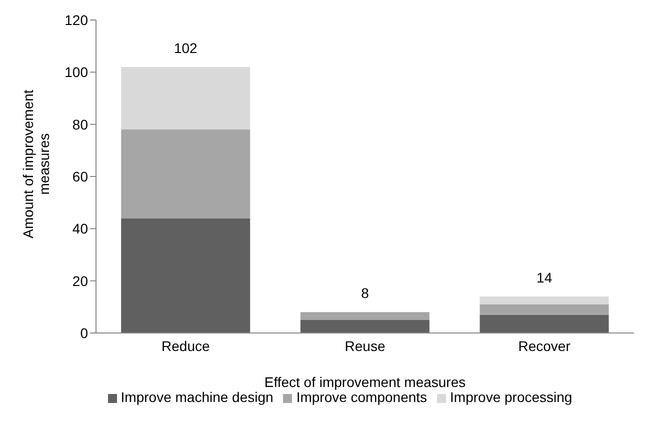 The image size is (652, 421). I want to click on legend-label: Improve components, so click(362, 397).